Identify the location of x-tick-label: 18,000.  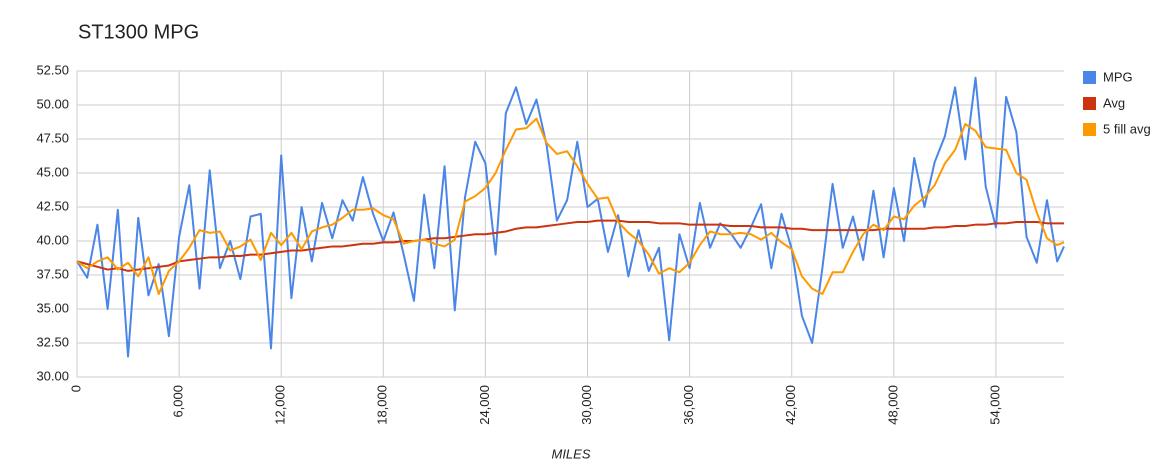
(382, 405).